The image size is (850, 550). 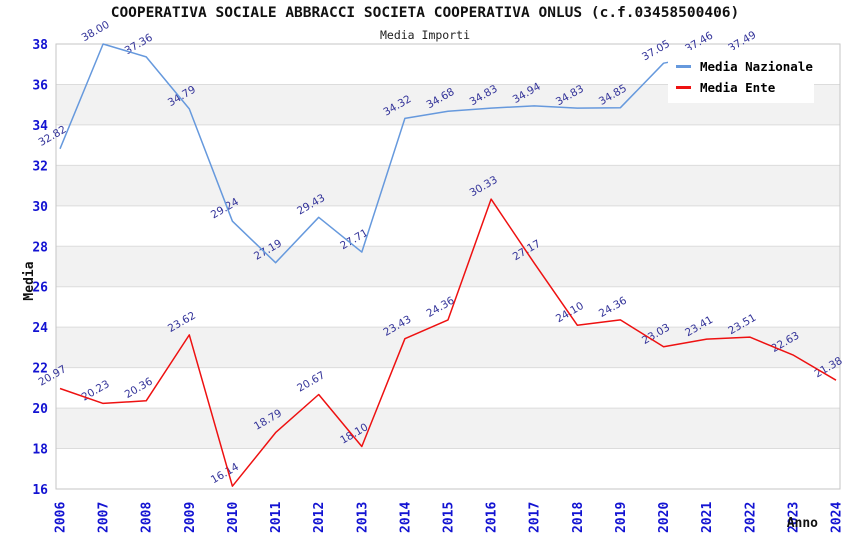 I want to click on y-tick-label: 22, so click(x=40, y=369).